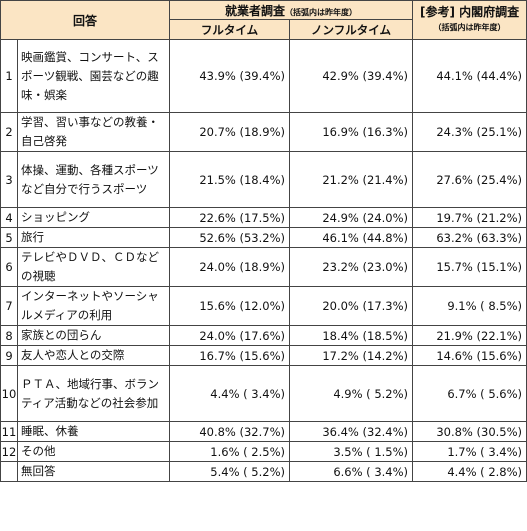 This screenshot has width=527, height=531. Describe the element at coordinates (230, 179) in the screenshot. I see `row-full: 21.5% (18.4%)` at that location.